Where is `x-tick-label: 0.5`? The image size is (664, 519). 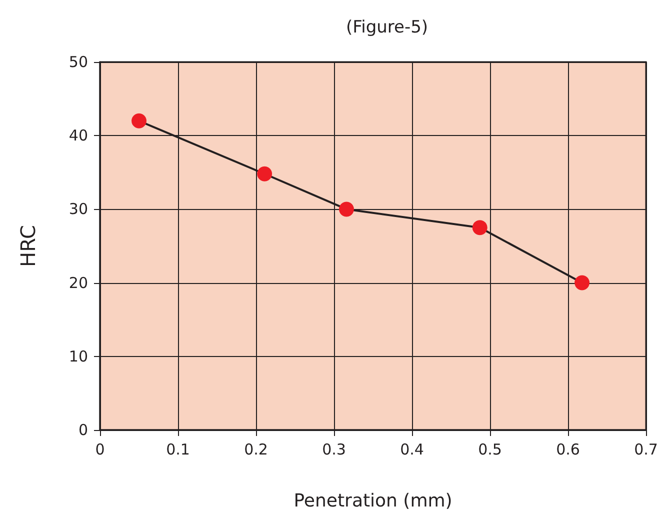
x-tick-label: 0.5 is located at coordinates (490, 449).